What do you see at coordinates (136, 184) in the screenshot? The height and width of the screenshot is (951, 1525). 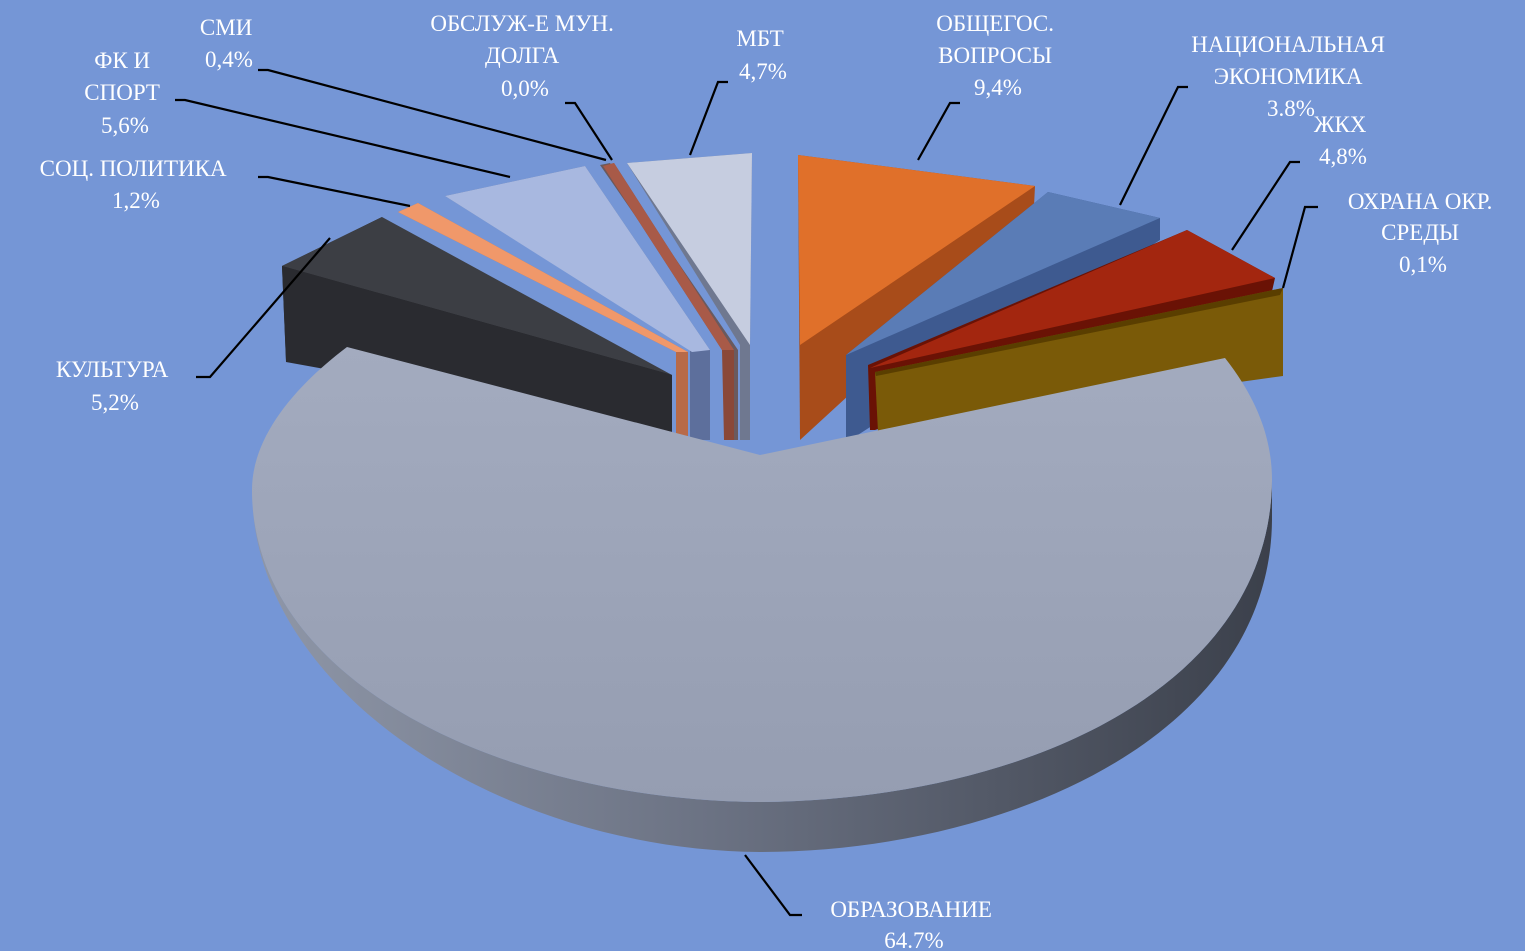 I see `label-soc-politika: СОЦ. ПОЛИТИКА 1,2%` at bounding box center [136, 184].